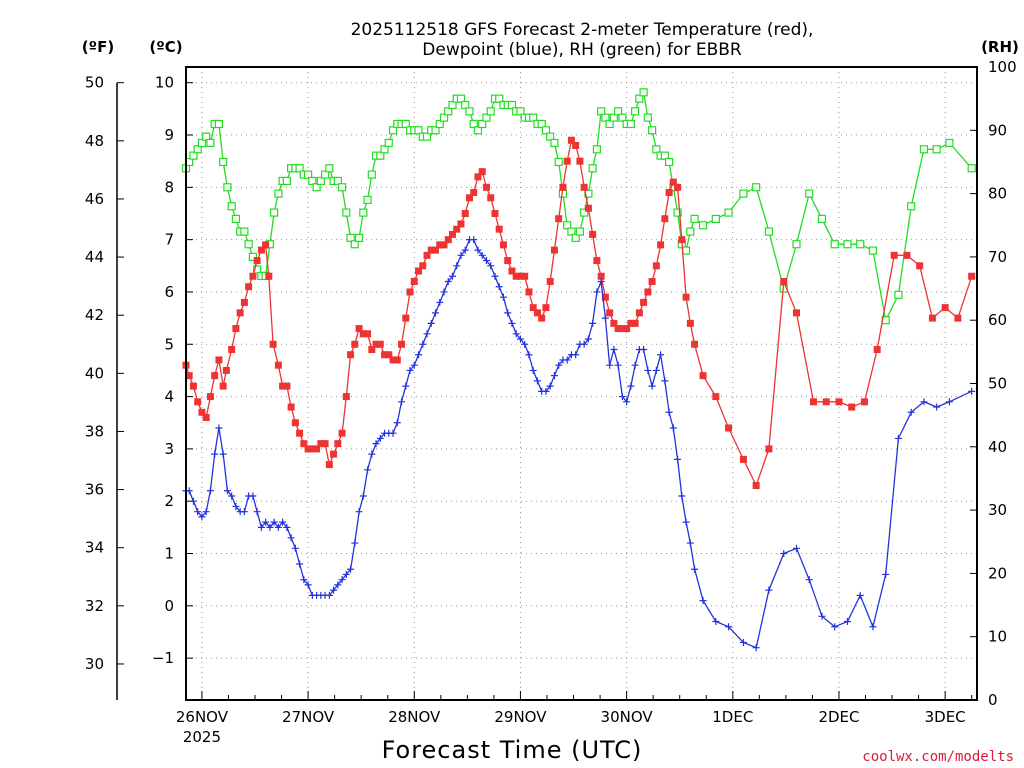 This screenshot has height=768, width=1024. What do you see at coordinates (169, 344) in the screenshot?
I see `celsius-tick-label: 5` at bounding box center [169, 344].